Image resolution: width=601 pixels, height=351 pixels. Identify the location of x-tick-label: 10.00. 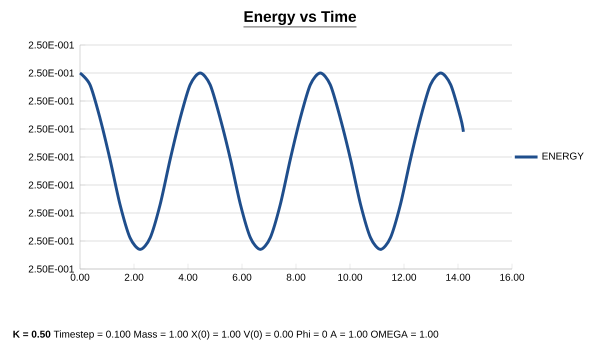
(350, 277).